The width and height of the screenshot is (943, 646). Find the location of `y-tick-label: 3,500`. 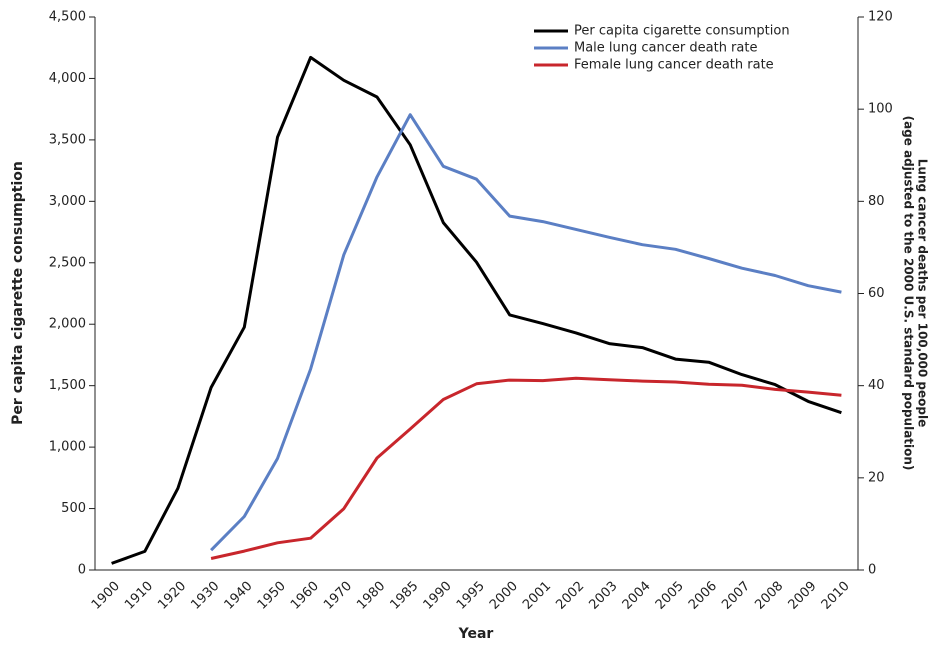

y-tick-label: 3,500 is located at coordinates (67, 139).